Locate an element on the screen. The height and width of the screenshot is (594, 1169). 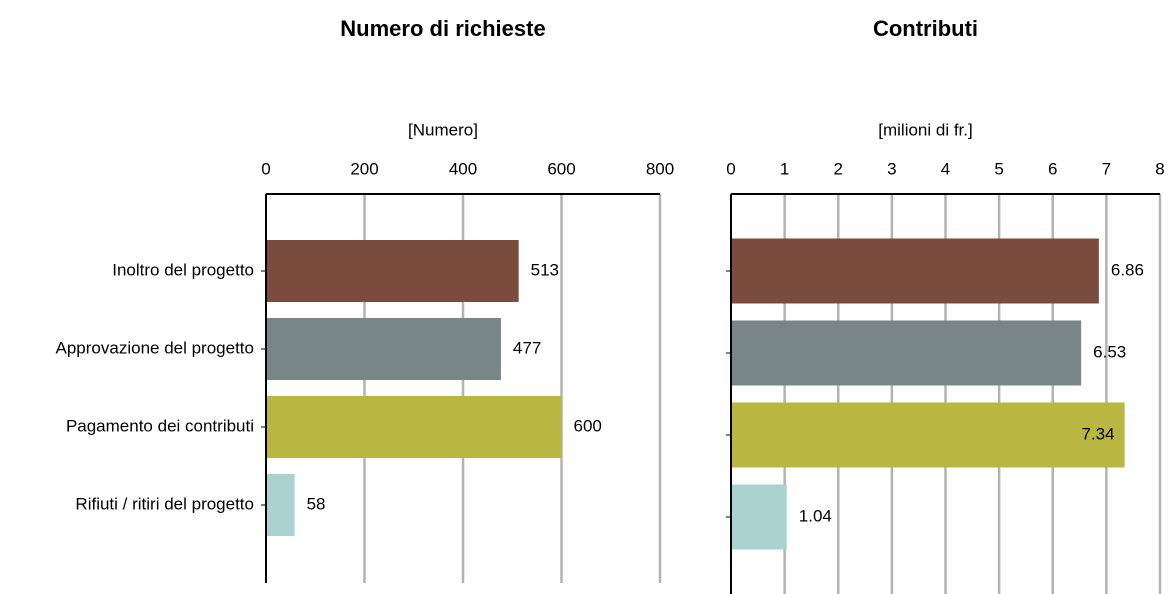
axis-label: [Numero] is located at coordinates (443, 129).